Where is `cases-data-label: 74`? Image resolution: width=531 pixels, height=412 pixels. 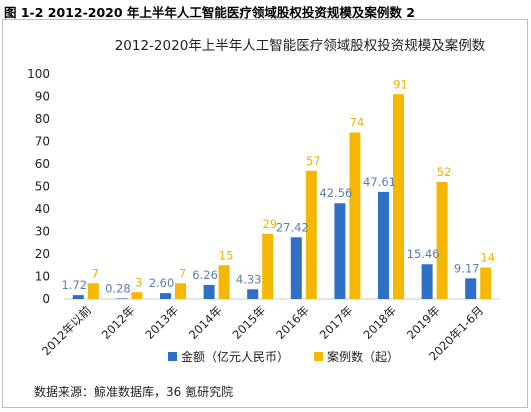 cases-data-label: 74 is located at coordinates (357, 123).